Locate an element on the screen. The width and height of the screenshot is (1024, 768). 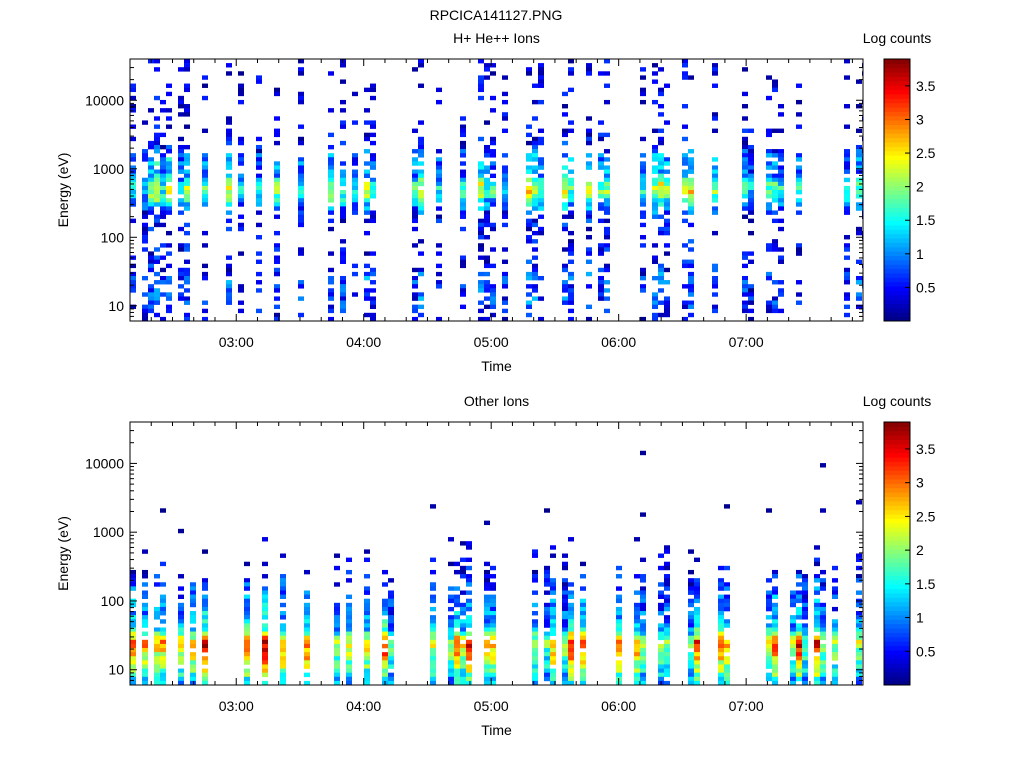
figure-file-title: RPCICA141127.PNG is located at coordinates (496, 15).